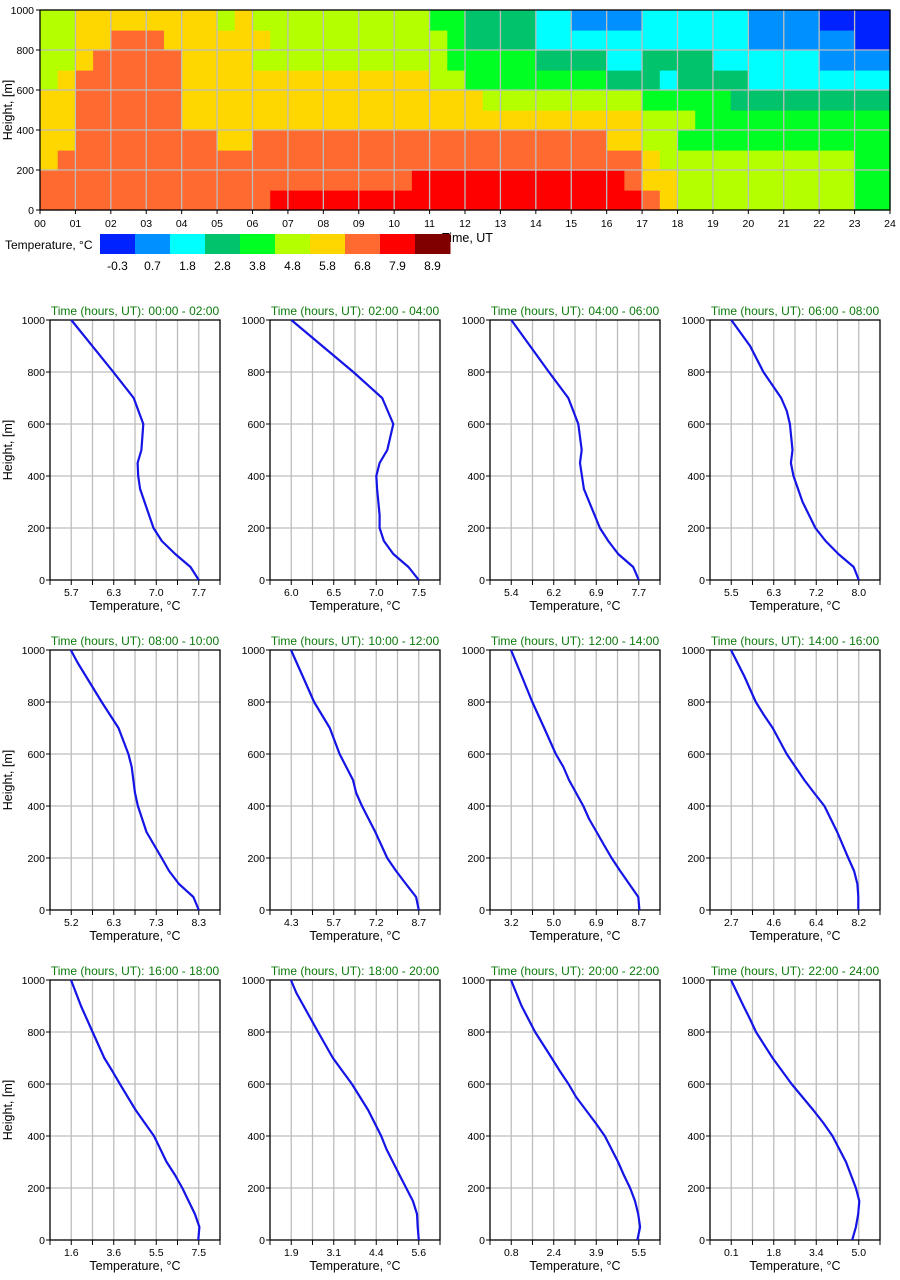 Image resolution: width=900 pixels, height=1280 pixels. I want to click on profile-y-tick-label: 1000, so click(474, 981).